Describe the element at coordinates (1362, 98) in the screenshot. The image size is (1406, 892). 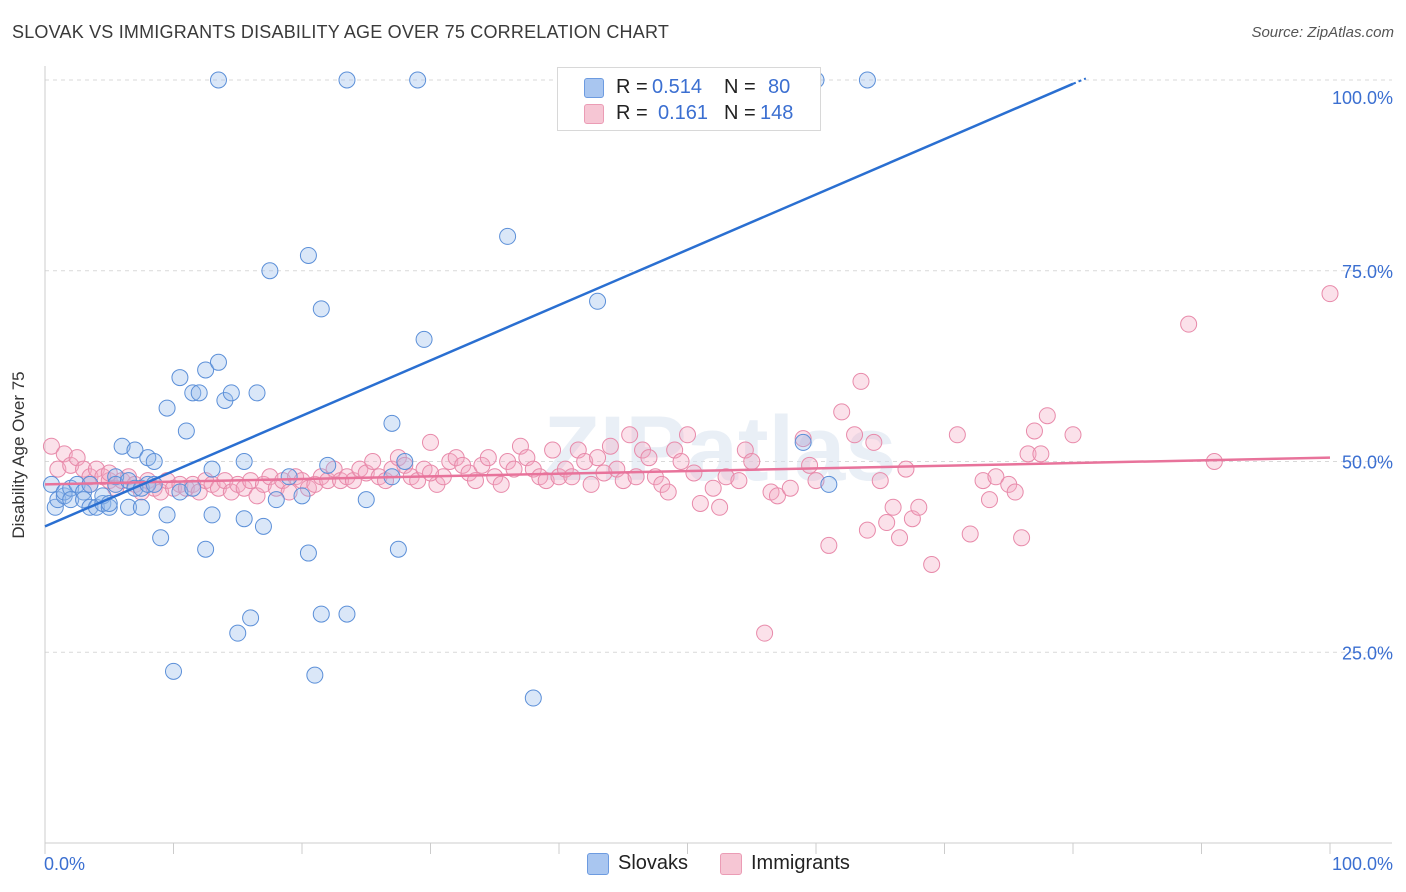
I see `y-tick-label: 100.0%` at that location.